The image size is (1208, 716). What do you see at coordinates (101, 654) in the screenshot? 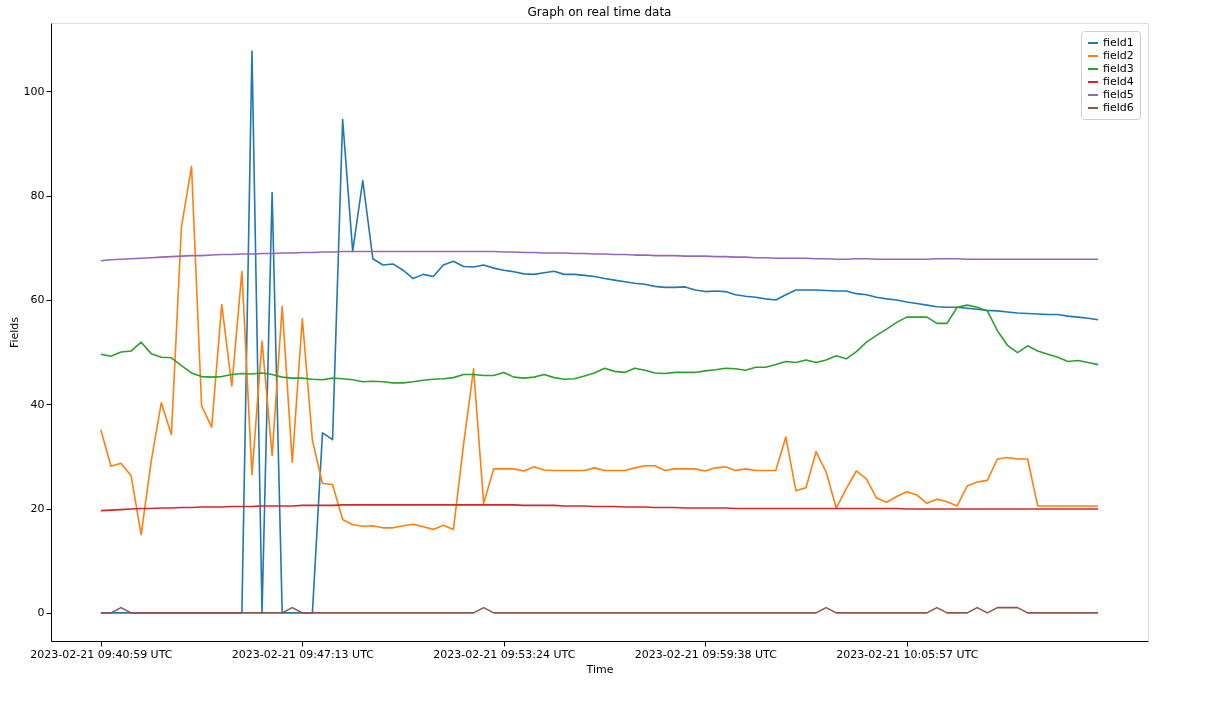
I see `x-tick-label: 2023-02-21 09:40:59 UTC` at bounding box center [101, 654].